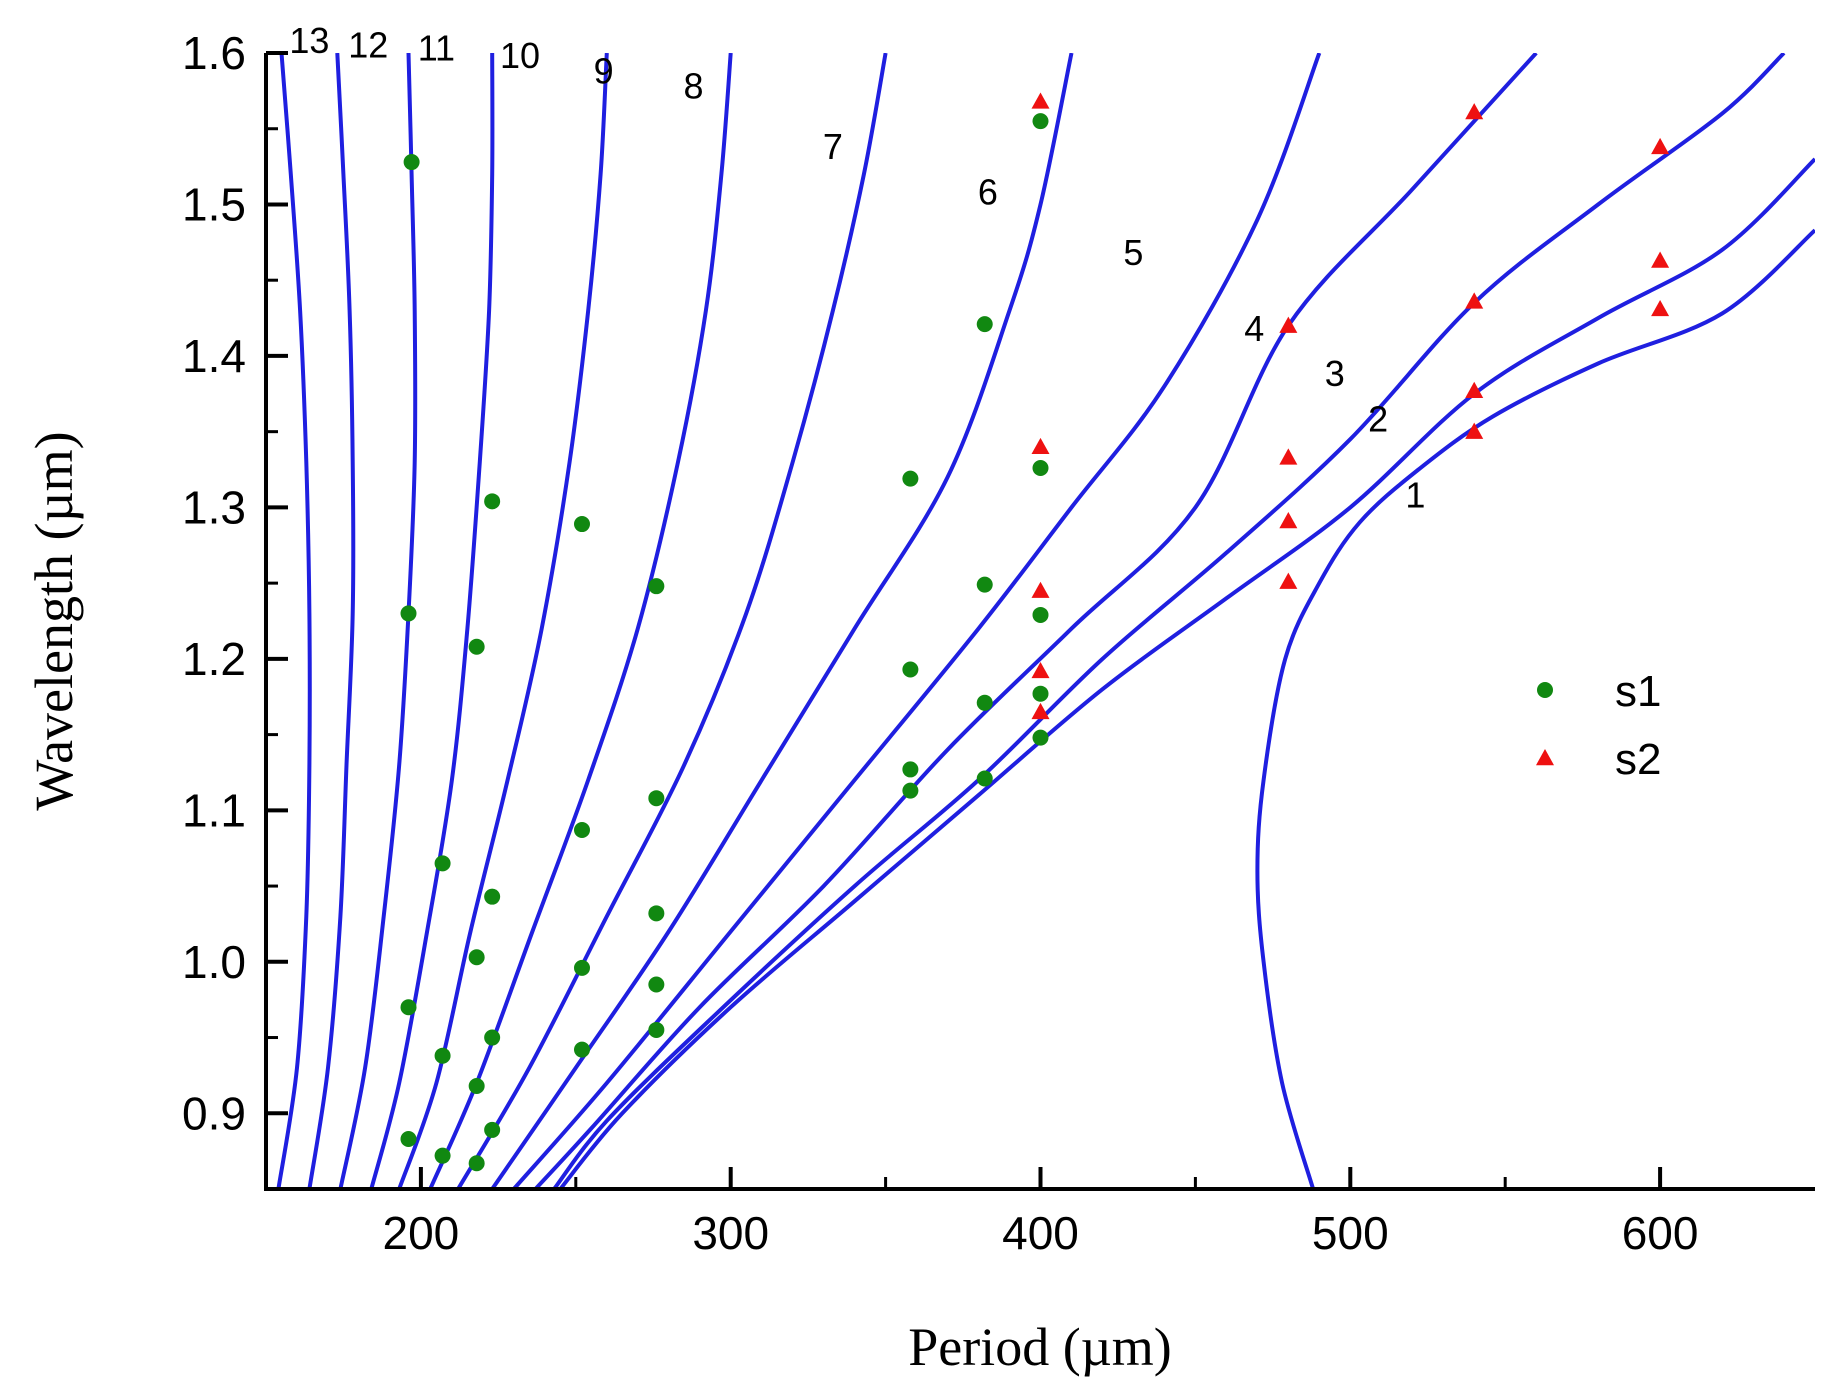 This screenshot has width=1829, height=1382. What do you see at coordinates (1133, 252) in the screenshot?
I see `curve-label-5: 5` at bounding box center [1133, 252].